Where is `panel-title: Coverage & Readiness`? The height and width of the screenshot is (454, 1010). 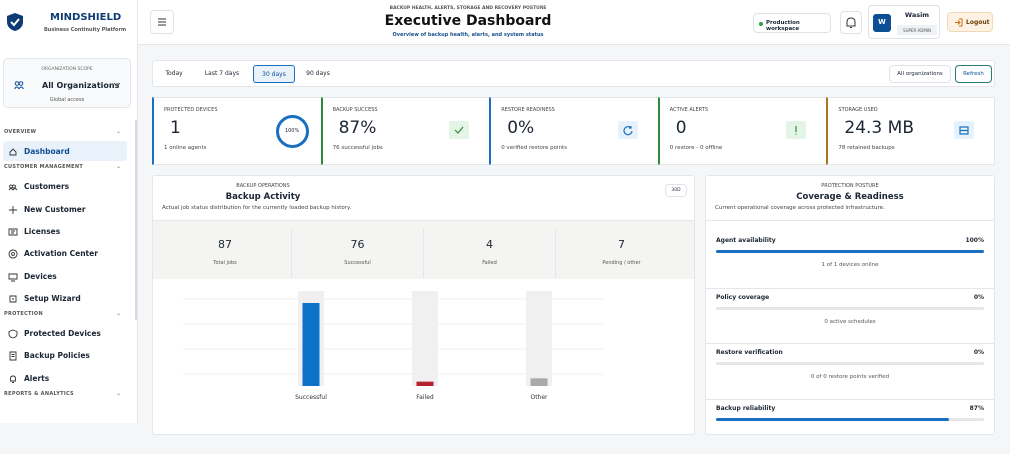 panel-title: Coverage & Readiness is located at coordinates (850, 197).